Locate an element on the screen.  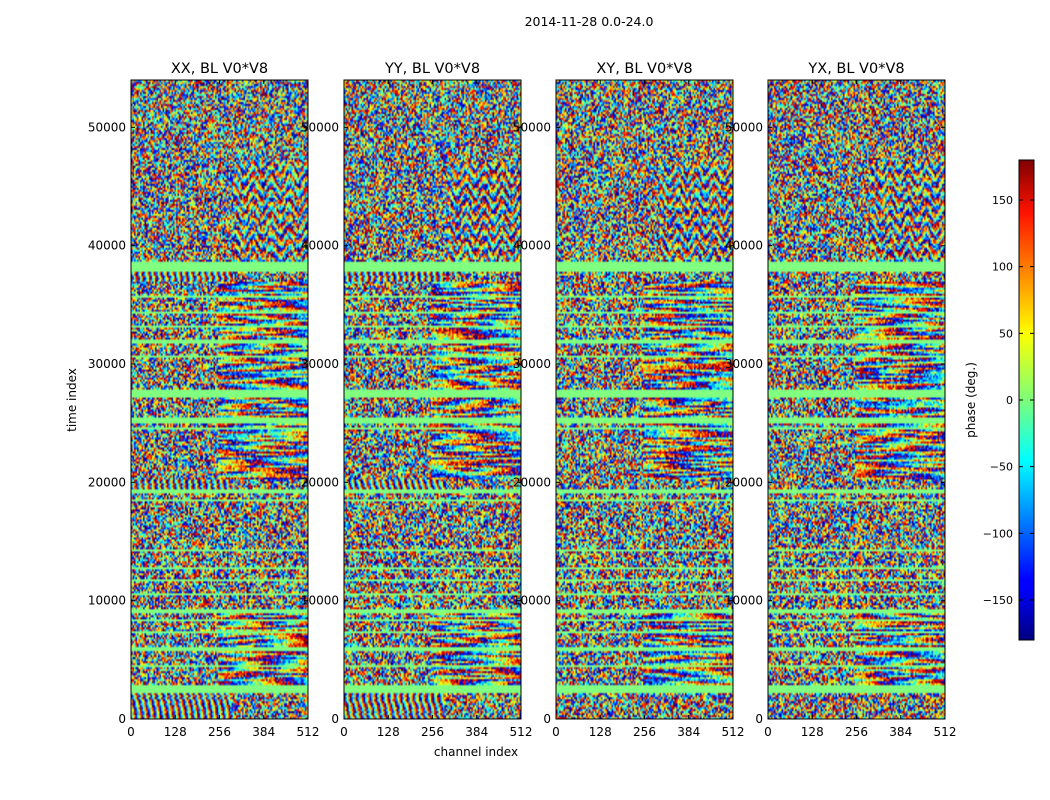
phase-image-yy is located at coordinates (432, 399).